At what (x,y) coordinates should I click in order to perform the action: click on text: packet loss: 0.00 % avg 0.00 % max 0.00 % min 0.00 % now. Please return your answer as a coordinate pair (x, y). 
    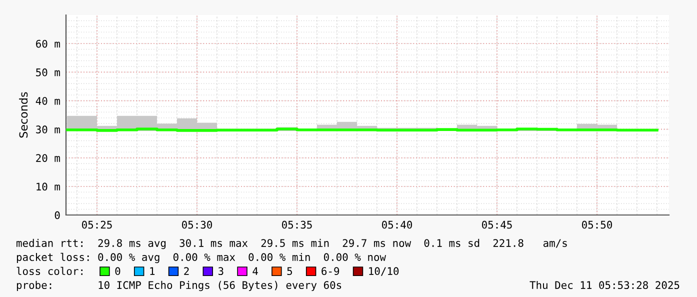
    Looking at the image, I should click on (201, 258).